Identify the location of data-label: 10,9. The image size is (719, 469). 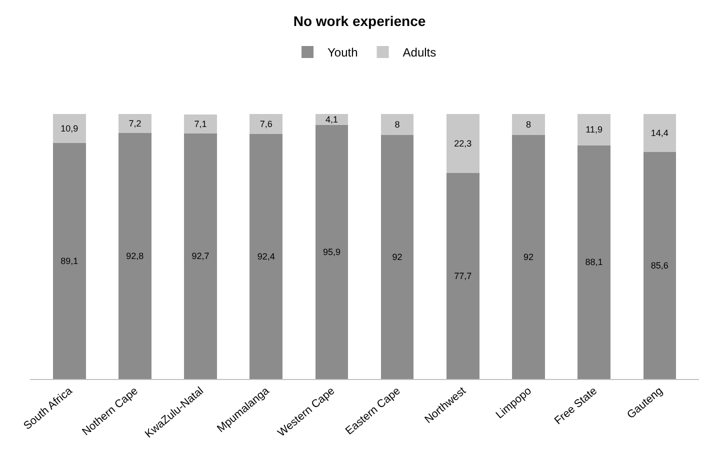
(69, 128).